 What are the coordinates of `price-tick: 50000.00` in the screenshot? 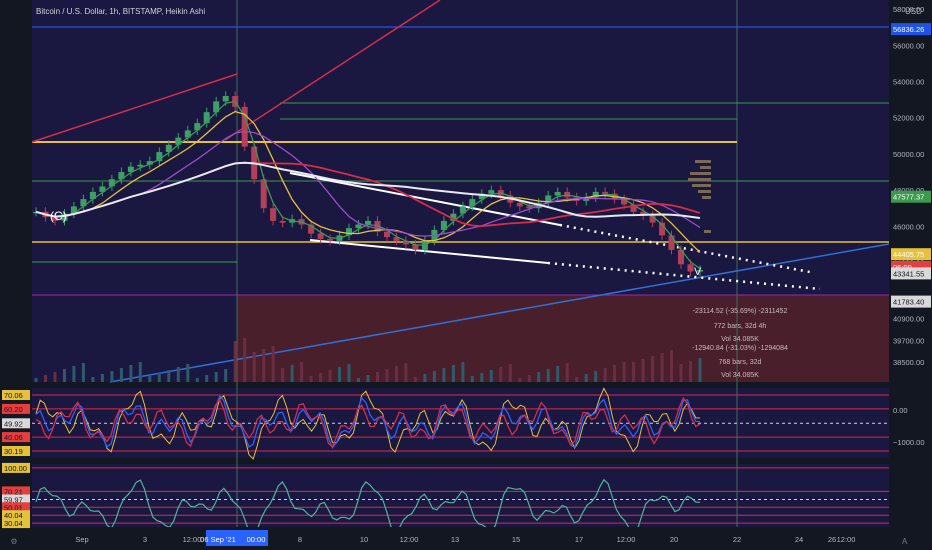 It's located at (908, 154).